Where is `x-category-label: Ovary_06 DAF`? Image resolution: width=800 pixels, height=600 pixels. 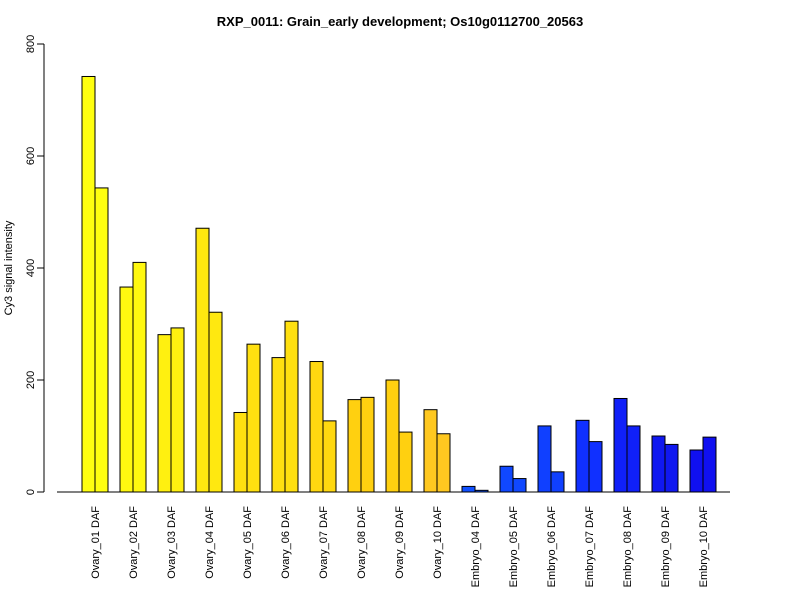 x-category-label: Ovary_06 DAF is located at coordinates (286, 542).